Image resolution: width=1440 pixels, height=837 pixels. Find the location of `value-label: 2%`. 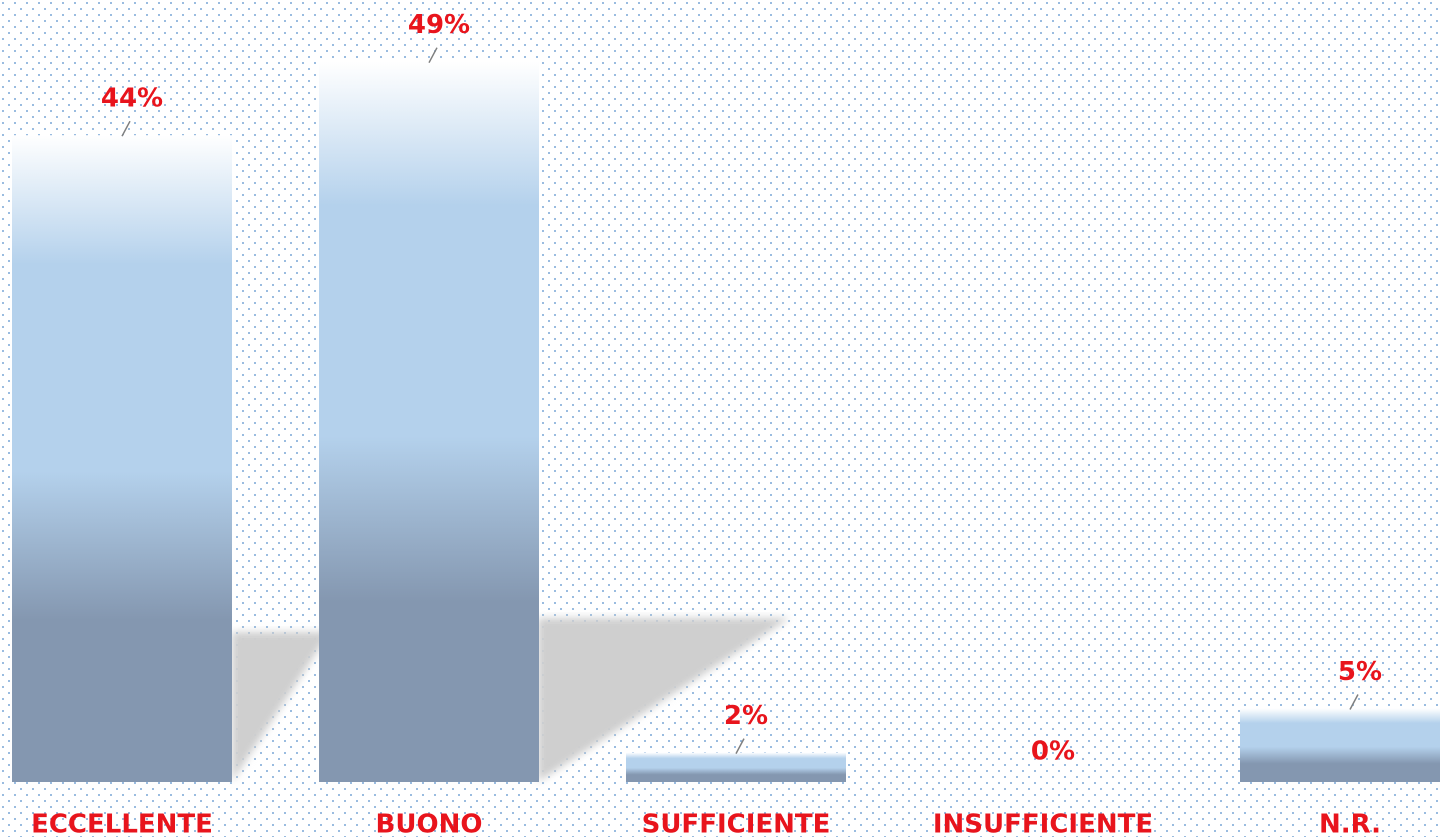

value-label: 2% is located at coordinates (746, 716).